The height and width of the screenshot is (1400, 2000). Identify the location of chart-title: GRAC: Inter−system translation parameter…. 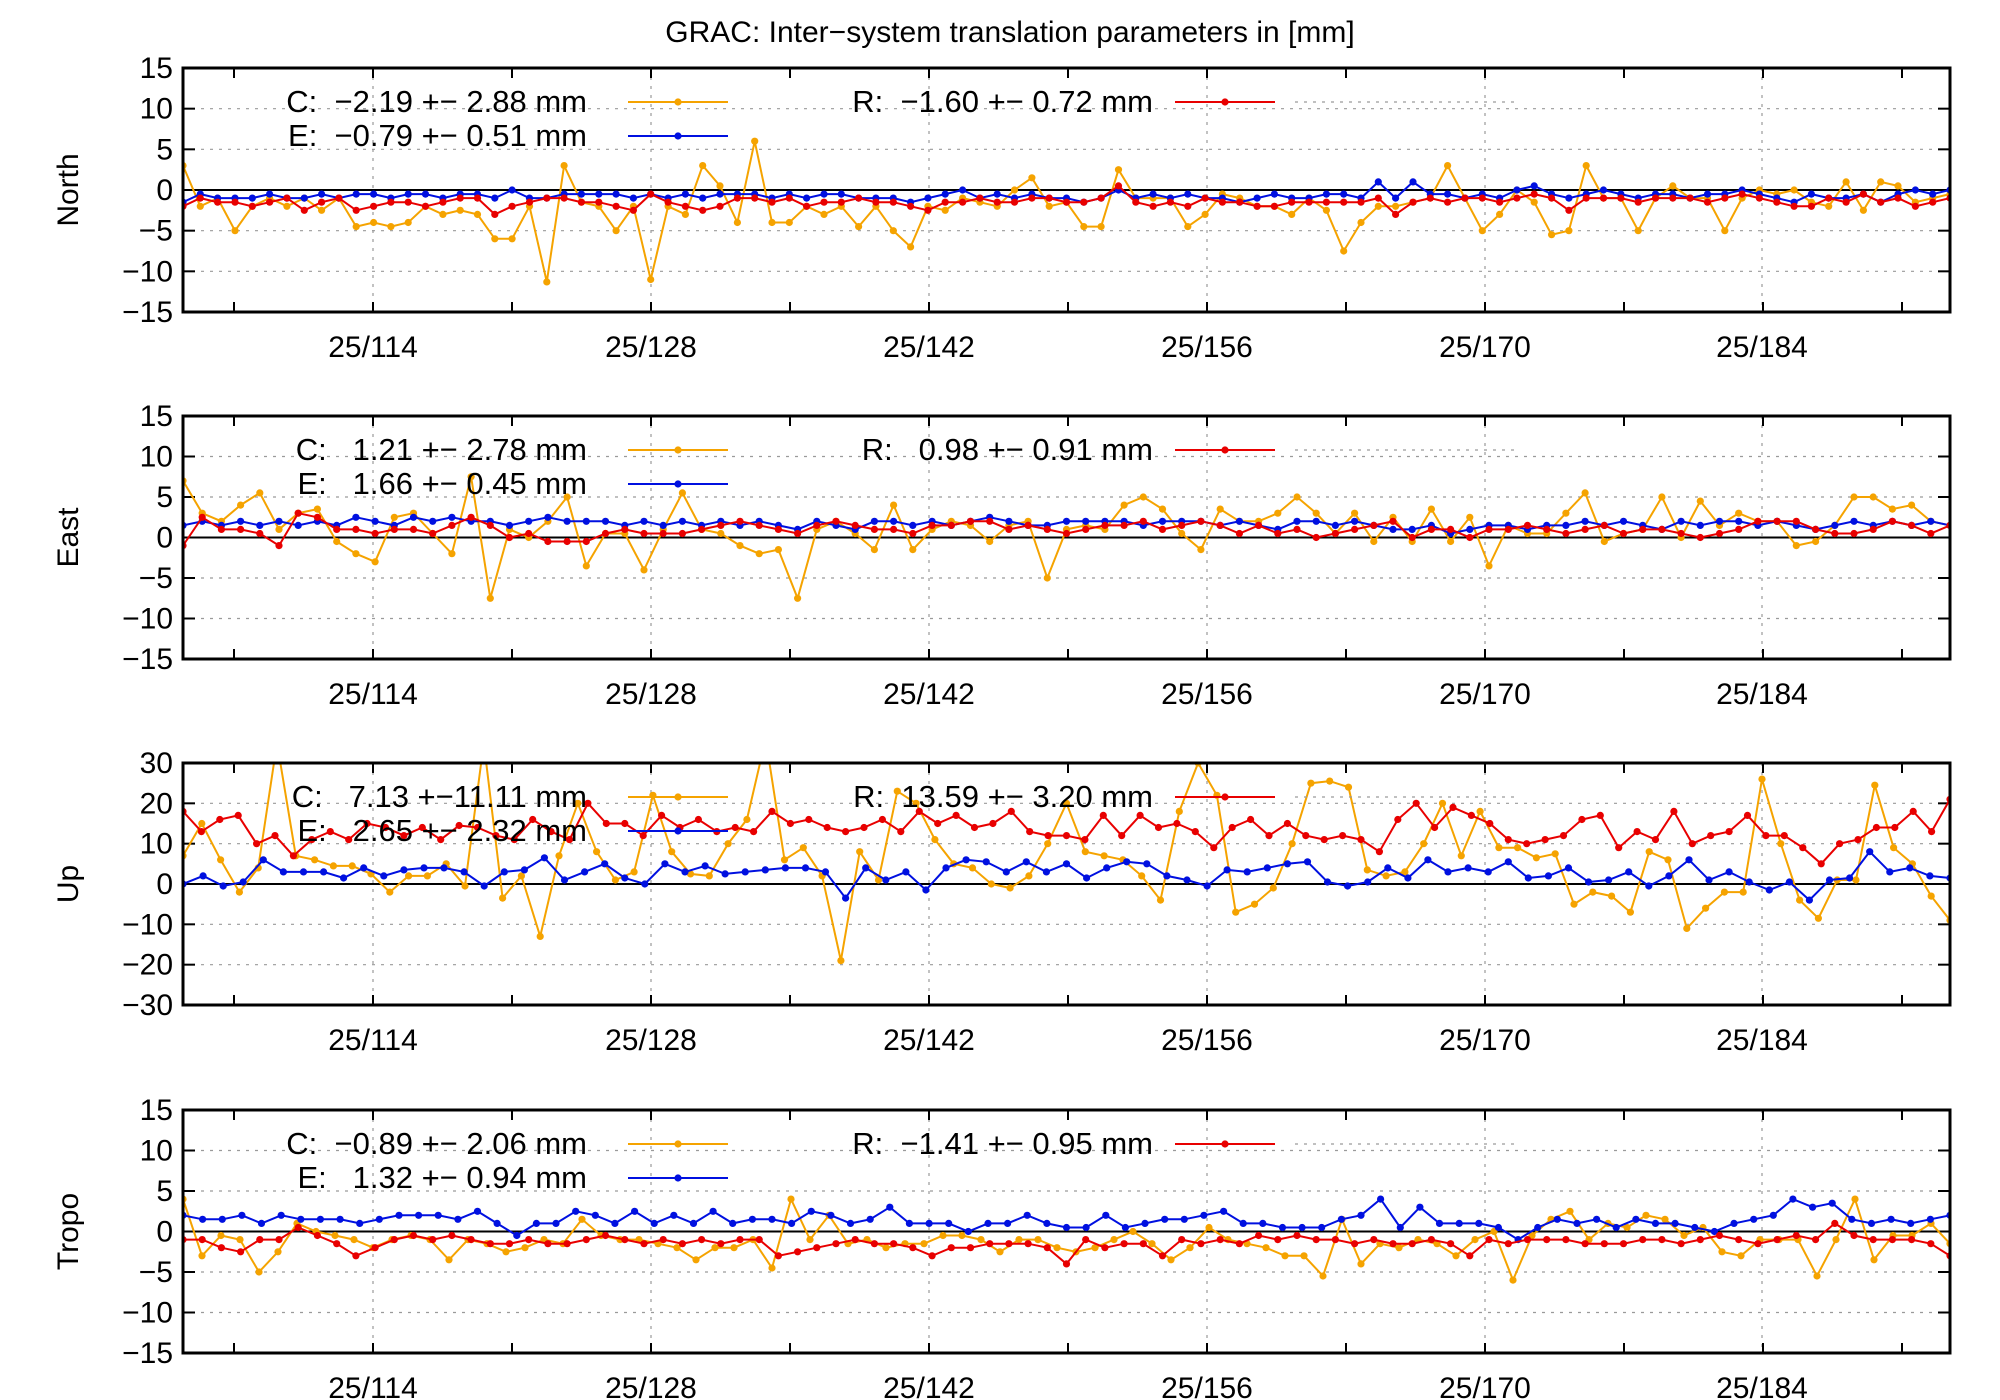
(1009, 32).